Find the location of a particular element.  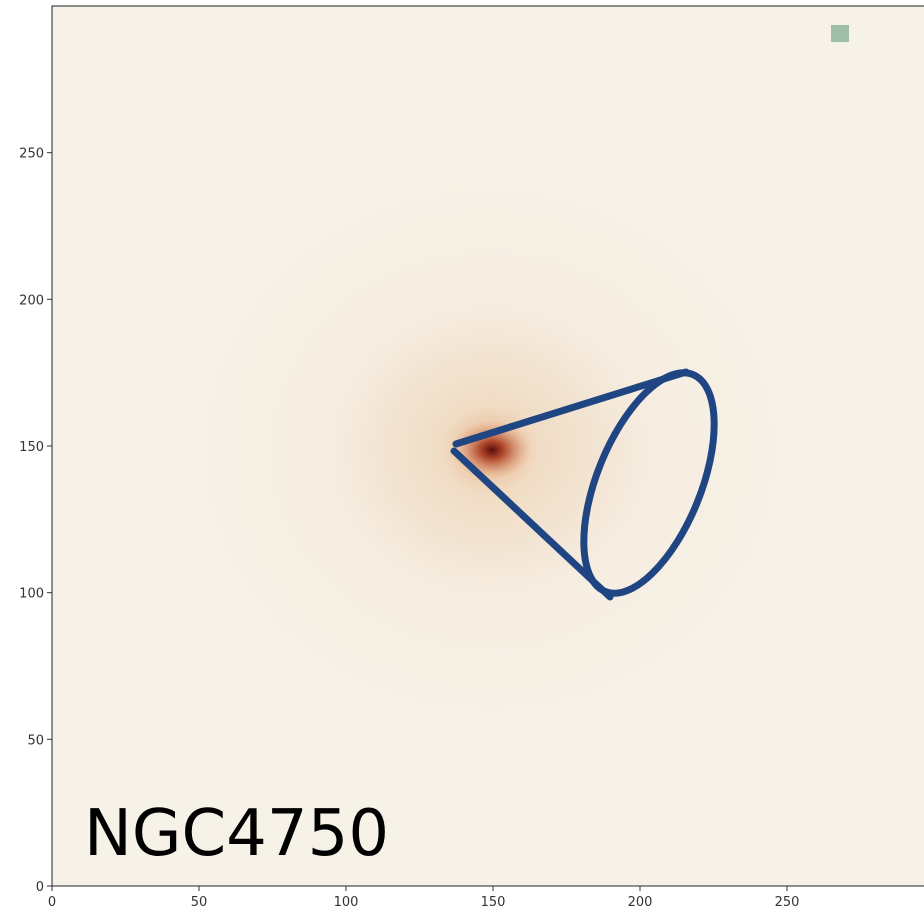

annotation: NGC4750 is located at coordinates (236, 834).